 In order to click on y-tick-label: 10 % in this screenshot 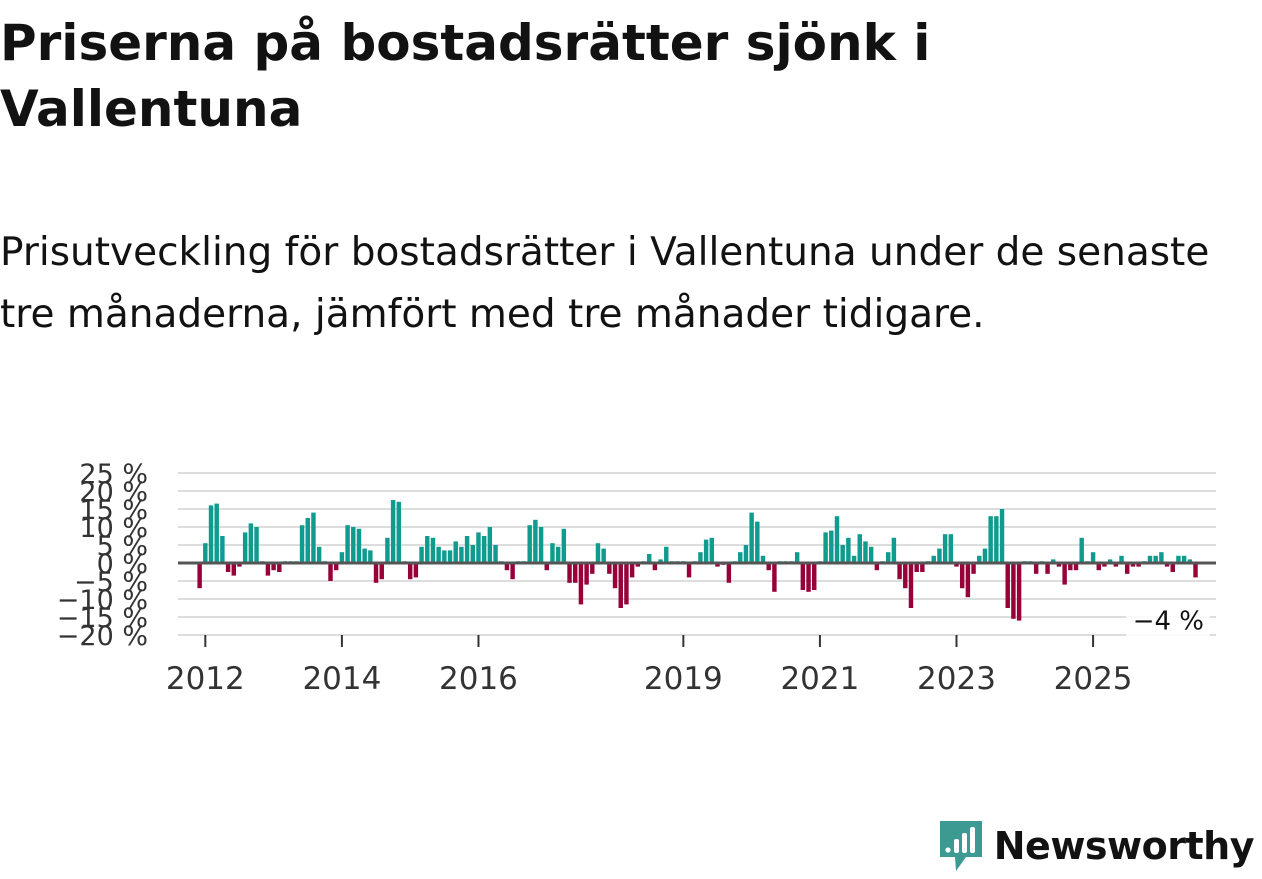, I will do `click(113, 528)`.